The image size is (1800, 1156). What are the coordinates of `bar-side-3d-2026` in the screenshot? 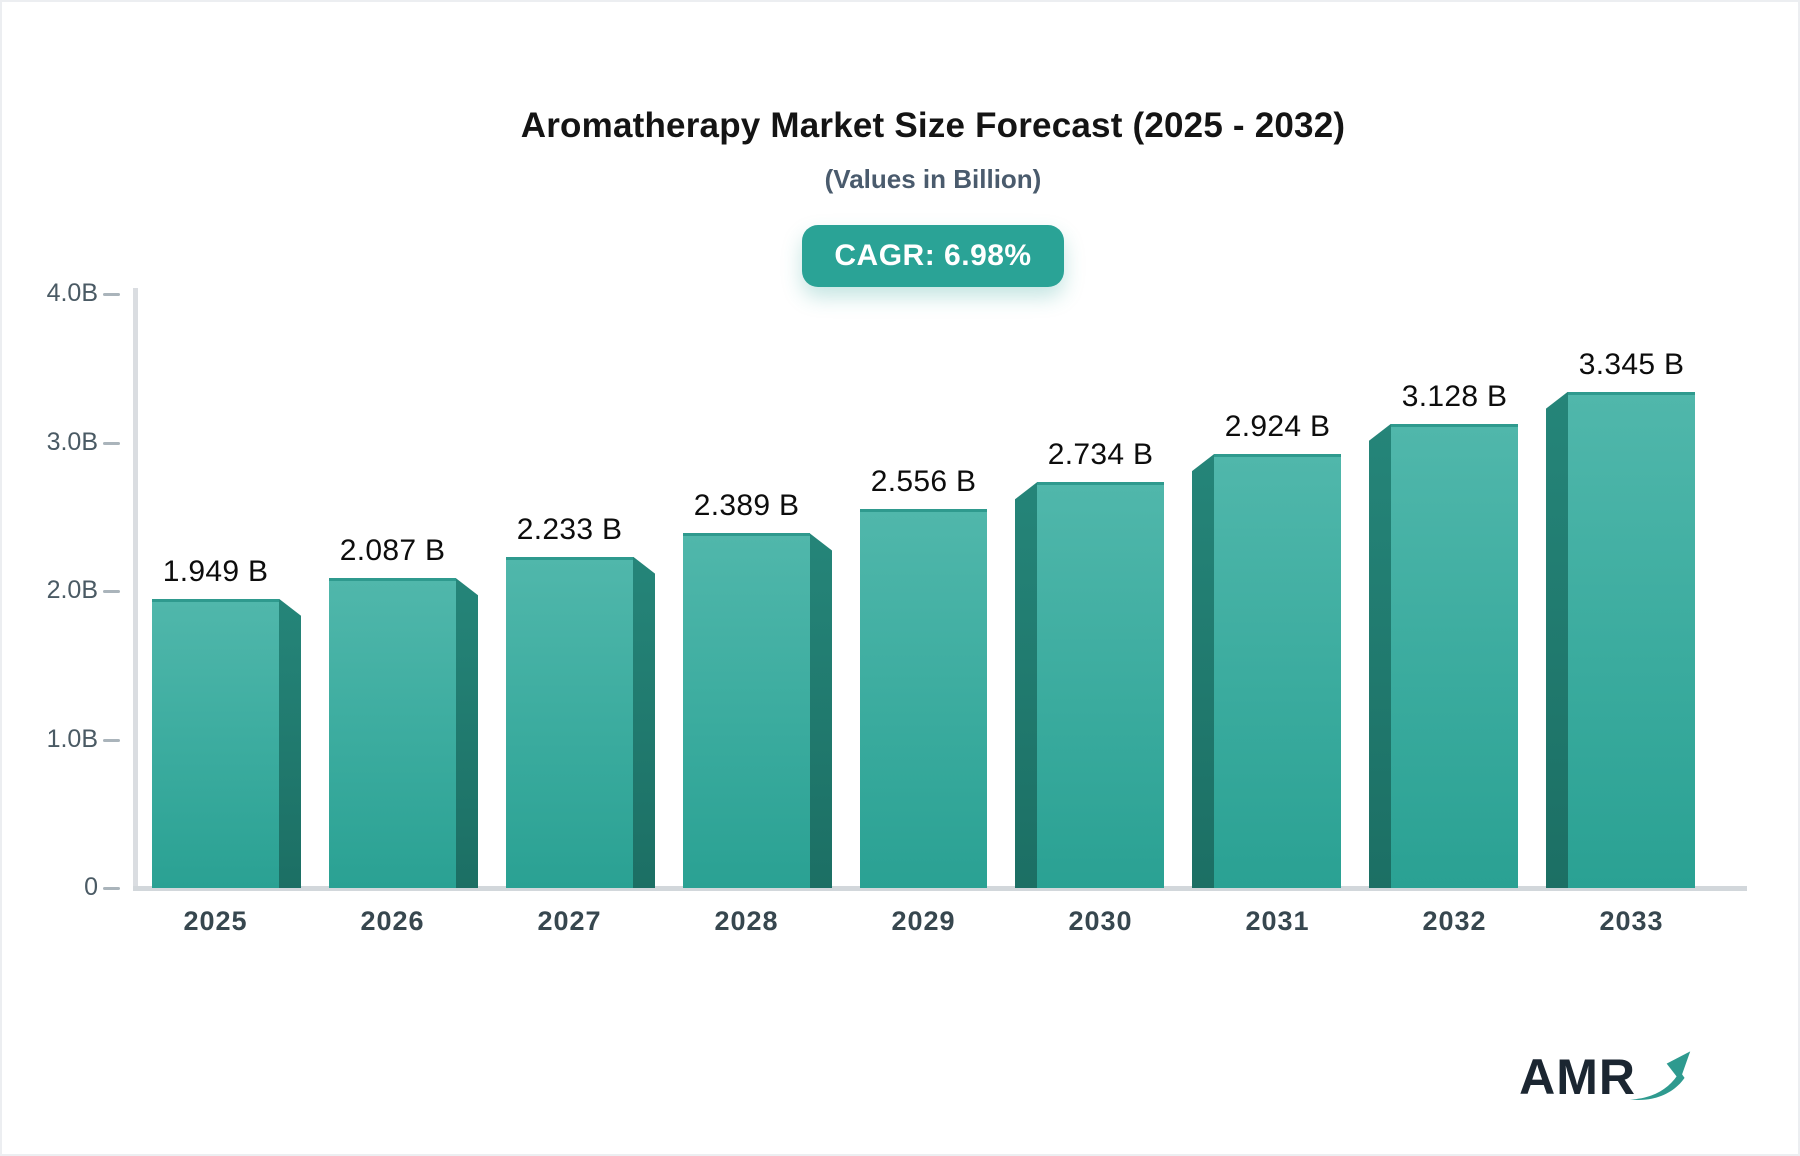 It's located at (467, 733).